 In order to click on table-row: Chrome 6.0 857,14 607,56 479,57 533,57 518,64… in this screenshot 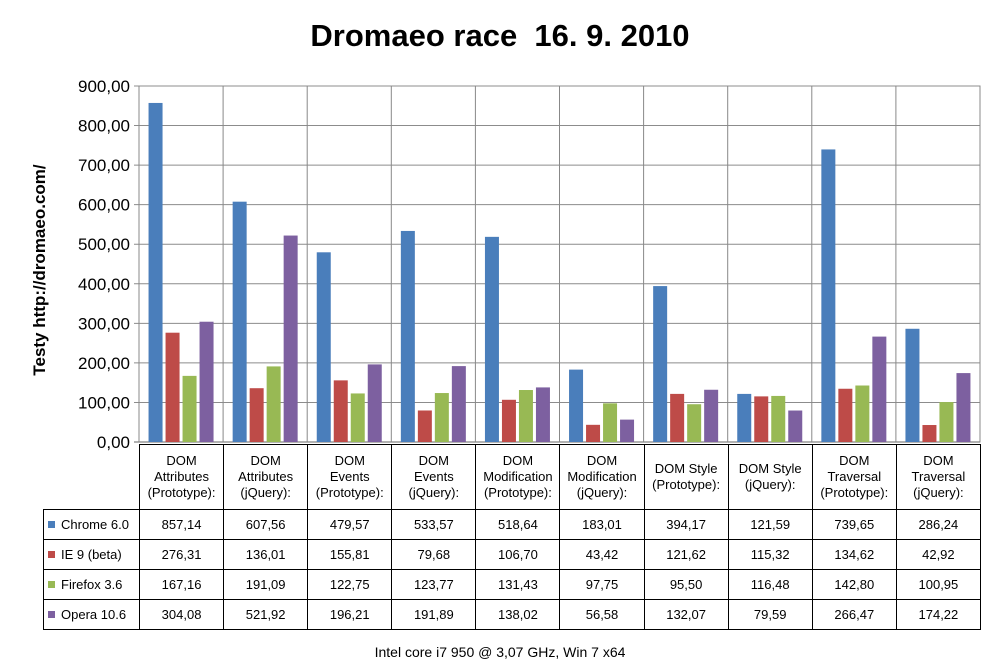, I will do `click(512, 524)`.